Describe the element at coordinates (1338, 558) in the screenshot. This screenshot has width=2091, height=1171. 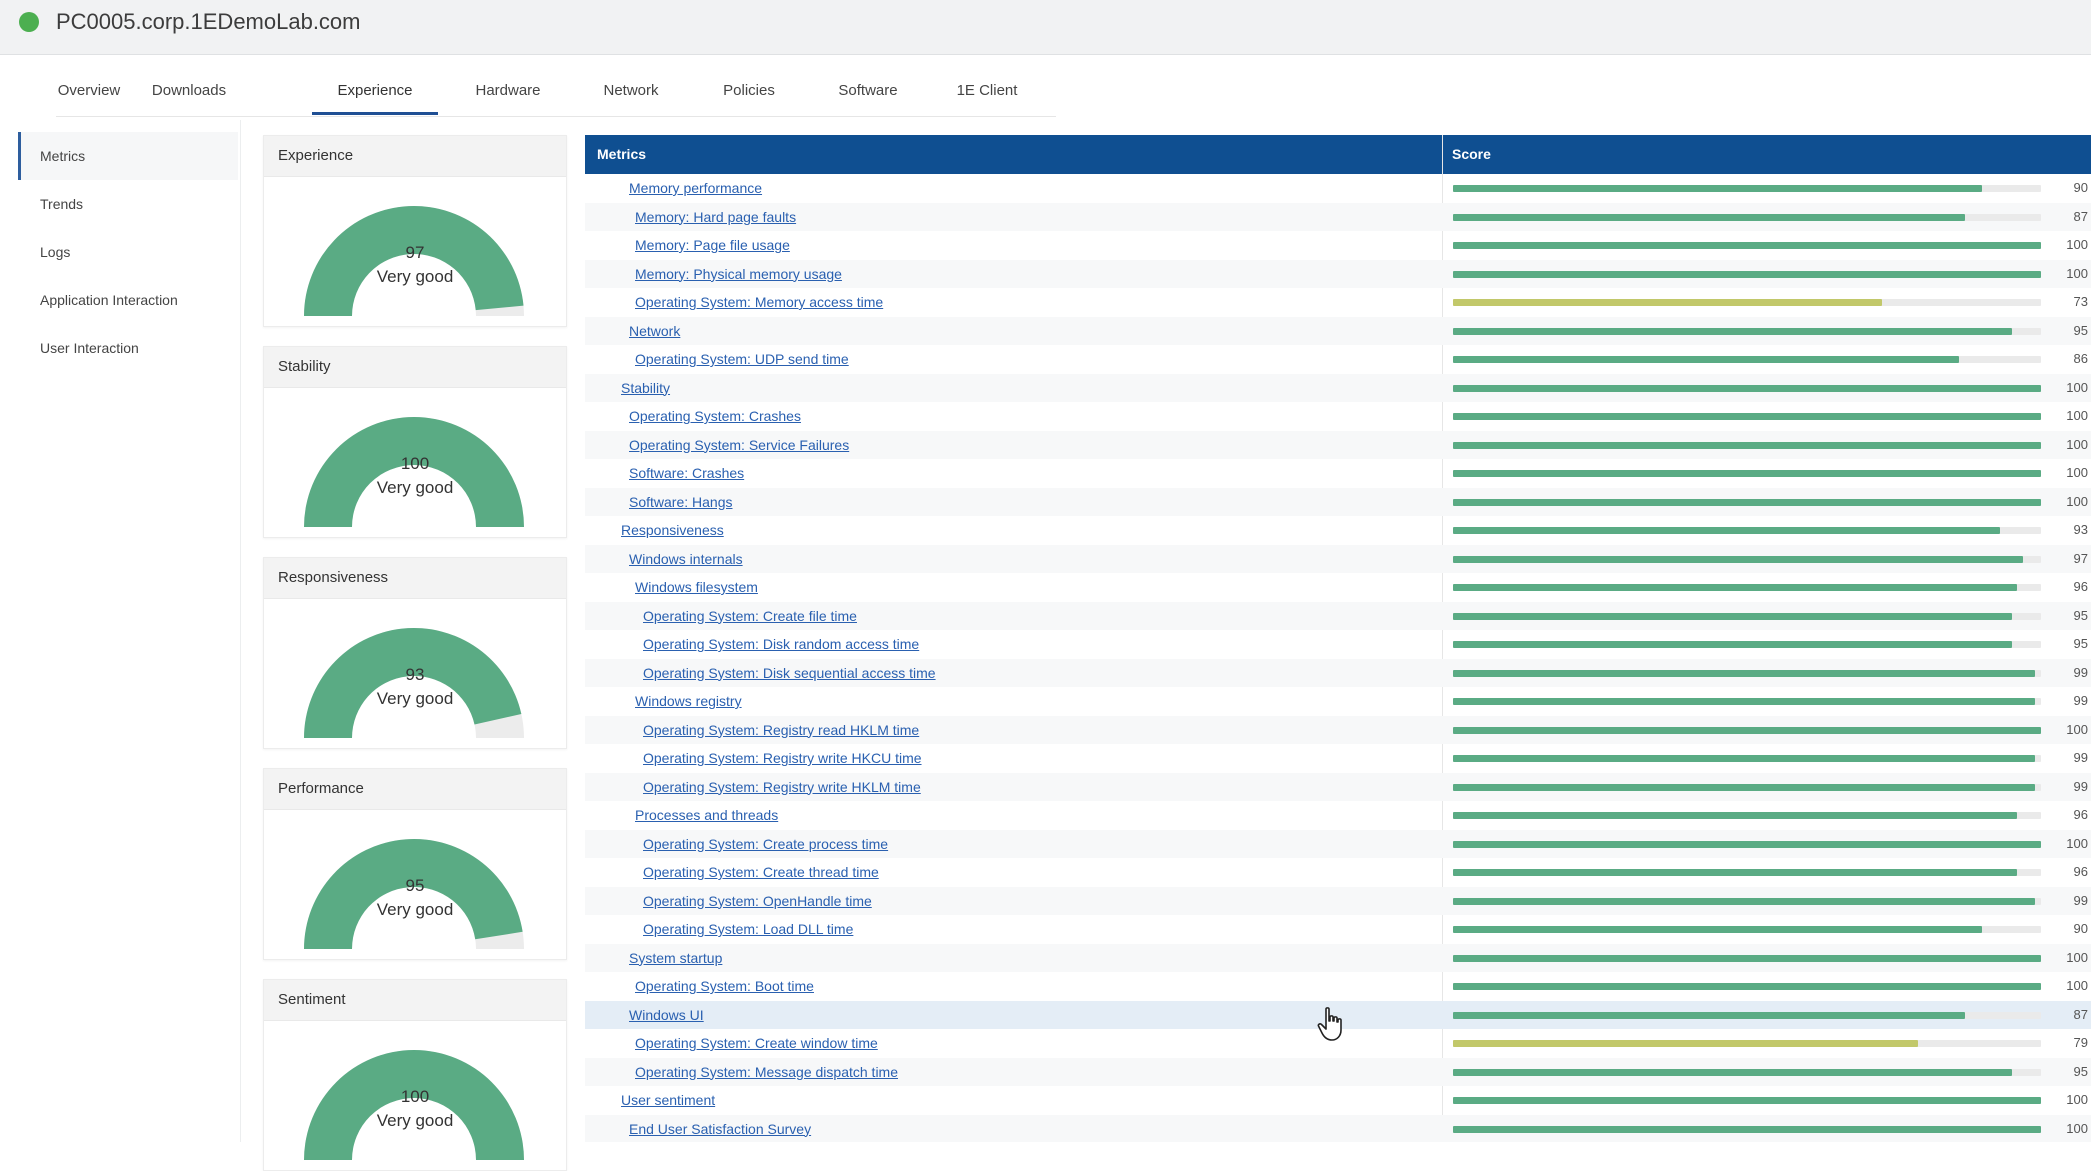
I see `table-row: Windows internals 97` at that location.